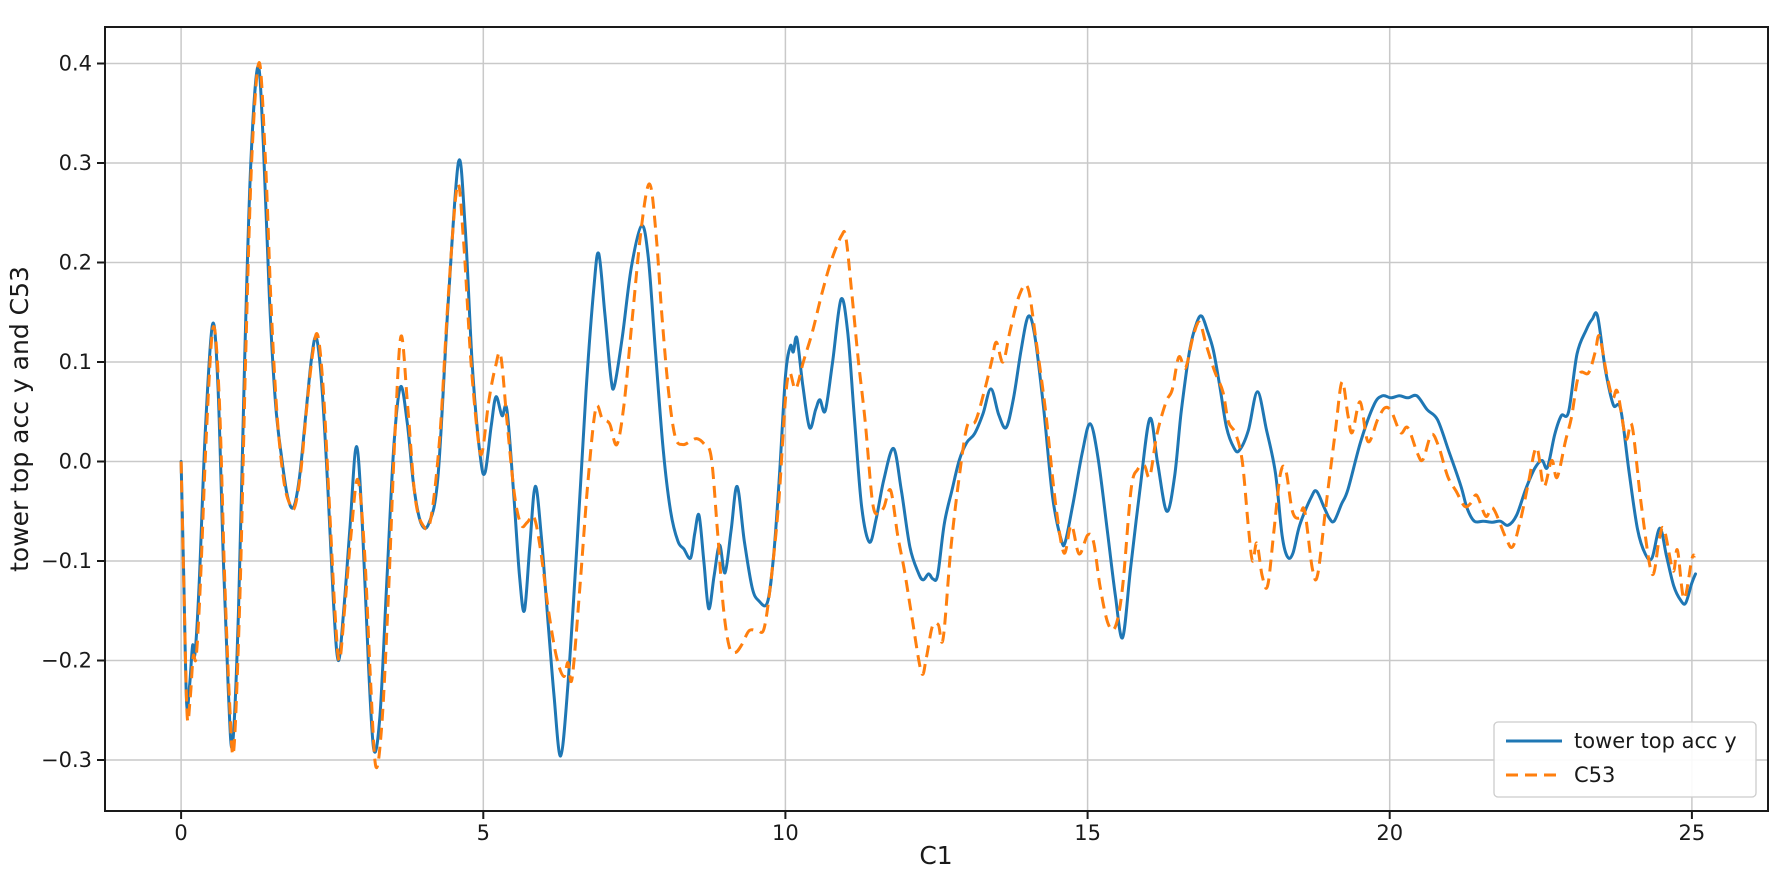 The width and height of the screenshot is (1788, 878). I want to click on legend: tower top acc y C53, so click(1625, 759).